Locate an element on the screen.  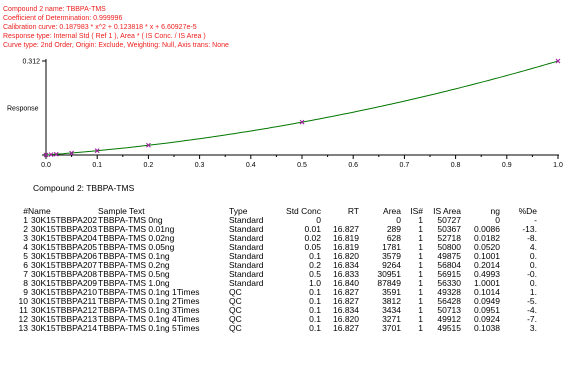
table-cell: 52718 is located at coordinates (449, 238).